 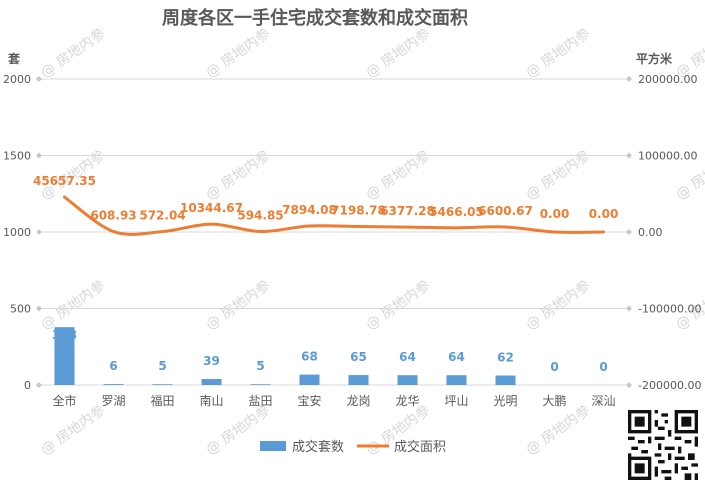 I want to click on bar-龙华, so click(x=407, y=380).